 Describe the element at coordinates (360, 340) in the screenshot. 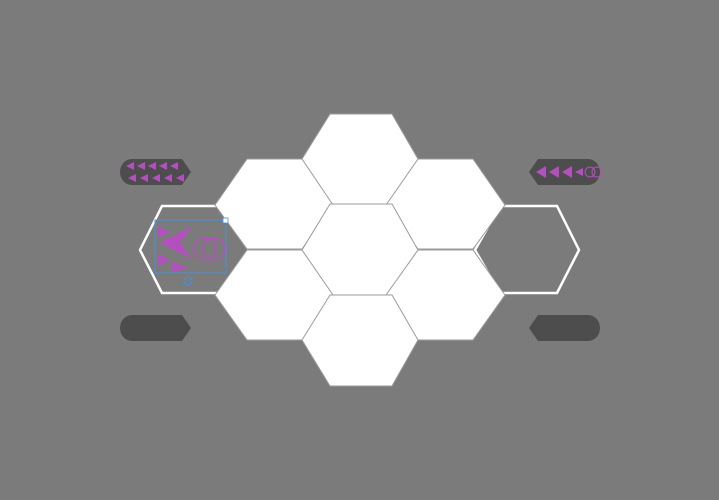

I see `hex-tile-bottom` at that location.